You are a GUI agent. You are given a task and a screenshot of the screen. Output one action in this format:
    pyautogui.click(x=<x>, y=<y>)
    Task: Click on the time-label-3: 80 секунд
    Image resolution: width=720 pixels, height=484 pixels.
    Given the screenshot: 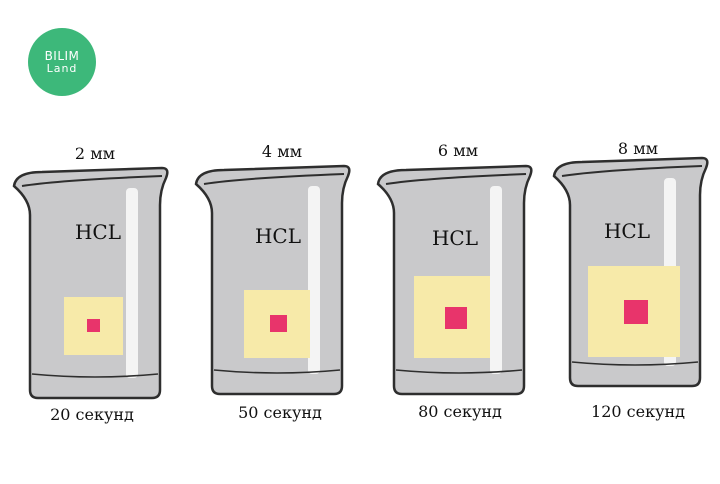 What is the action you would take?
    pyautogui.click(x=460, y=411)
    